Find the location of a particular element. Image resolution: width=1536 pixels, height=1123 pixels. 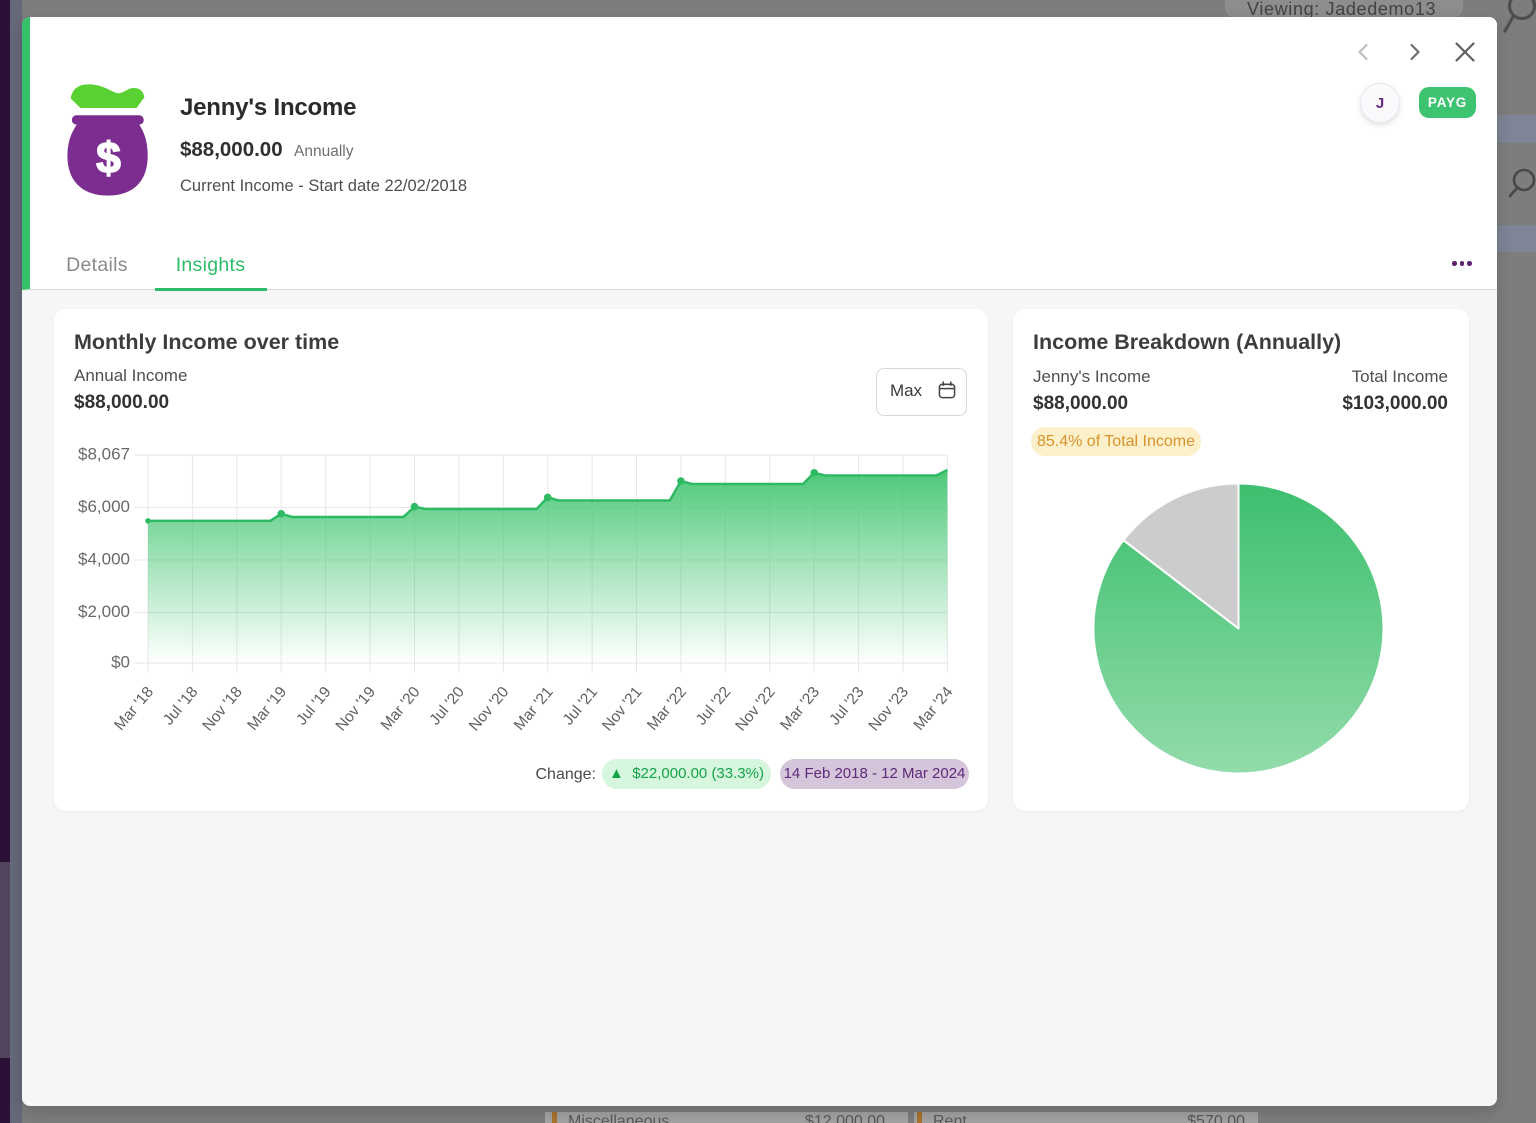

svg-text: Jul '20 is located at coordinates (447, 705).